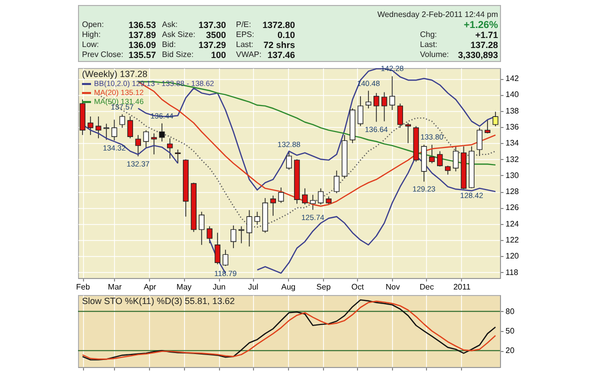 The width and height of the screenshot is (600, 375). I want to click on x-tick-label: Jun, so click(219, 287).